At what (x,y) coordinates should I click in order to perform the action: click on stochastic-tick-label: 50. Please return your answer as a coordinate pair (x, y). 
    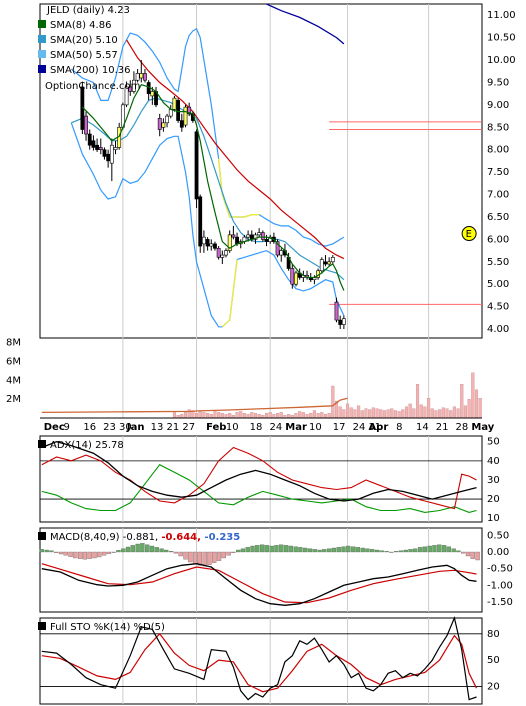
    Looking at the image, I should click on (493, 660).